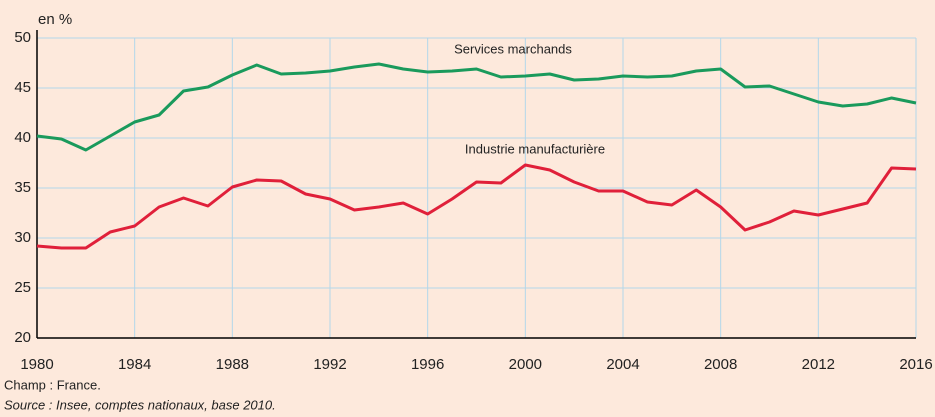 This screenshot has height=417, width=935. What do you see at coordinates (232, 364) in the screenshot?
I see `x-tick-label: 1988` at bounding box center [232, 364].